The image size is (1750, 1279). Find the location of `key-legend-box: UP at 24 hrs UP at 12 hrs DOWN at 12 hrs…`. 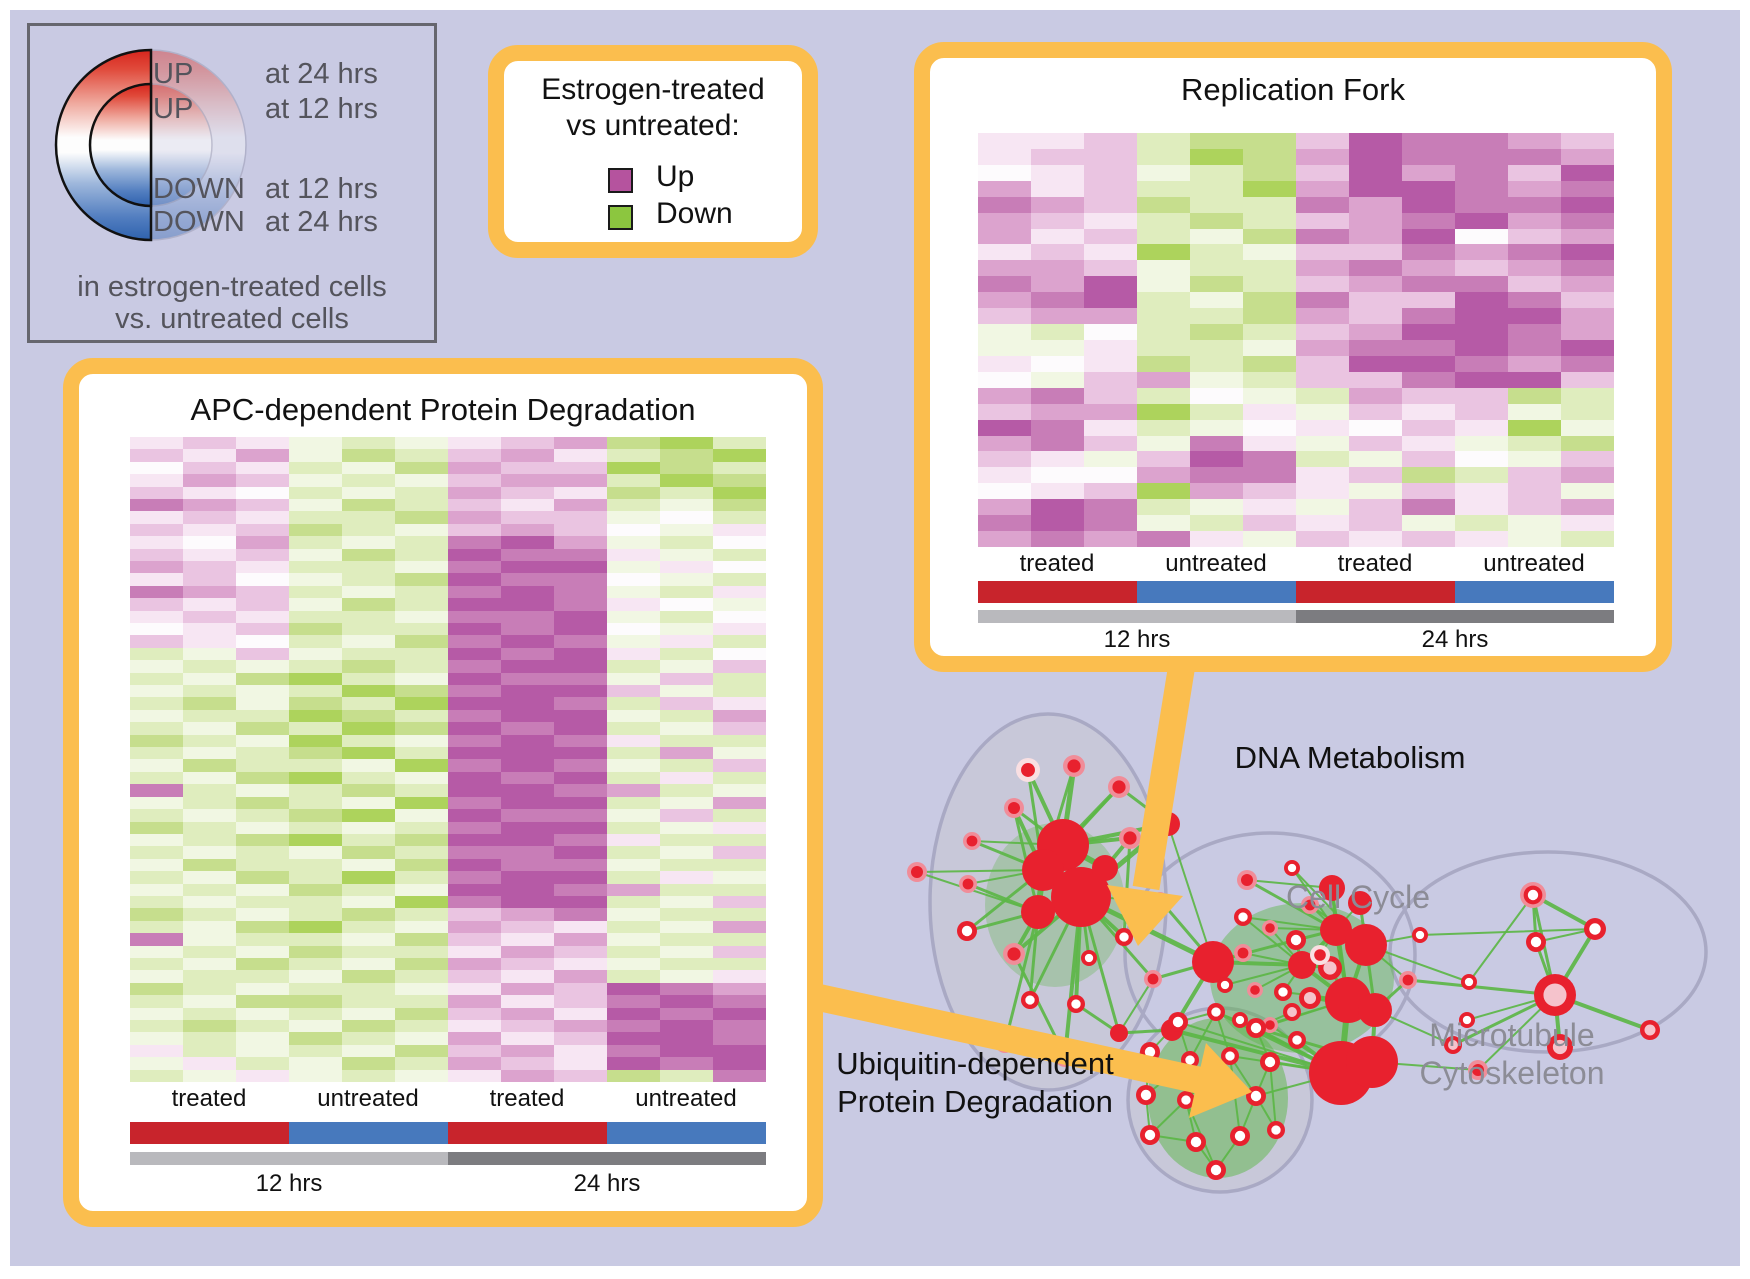

key-legend-box: UP at 24 hrs UP at 12 hrs DOWN at 12 hrs… is located at coordinates (232, 183).